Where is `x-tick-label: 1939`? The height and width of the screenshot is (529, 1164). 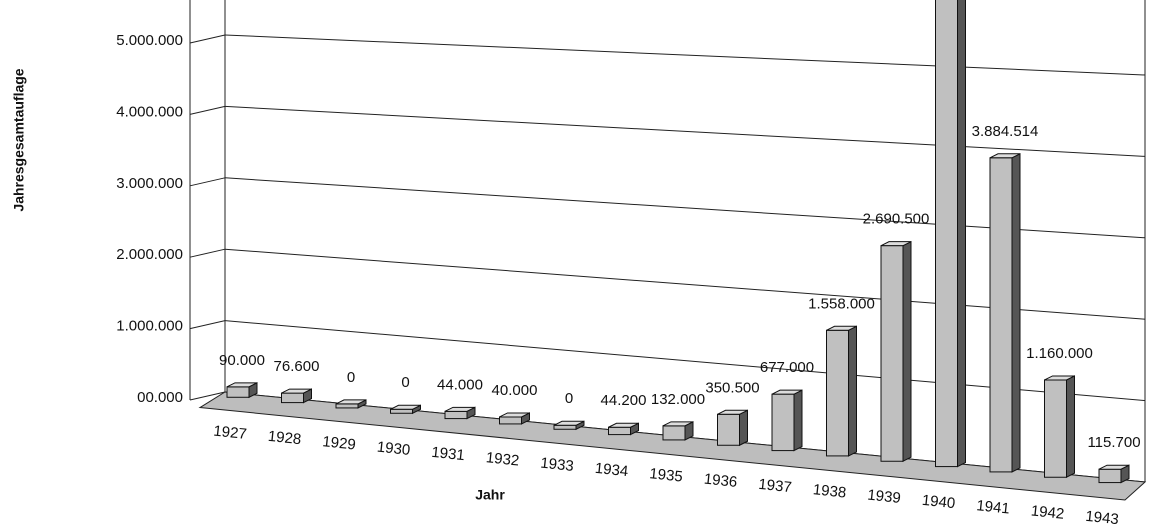 x-tick-label: 1939 is located at coordinates (884, 497).